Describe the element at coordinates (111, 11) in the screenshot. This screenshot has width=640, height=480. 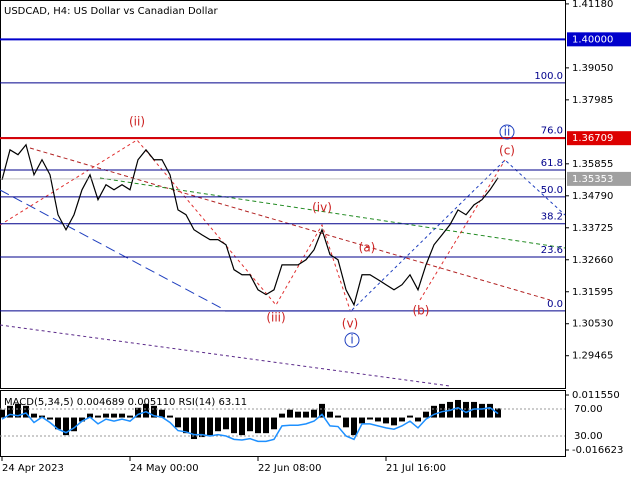
I see `chart-title: USDCAD, H4: US Dollar vs Canadian Dollar` at that location.